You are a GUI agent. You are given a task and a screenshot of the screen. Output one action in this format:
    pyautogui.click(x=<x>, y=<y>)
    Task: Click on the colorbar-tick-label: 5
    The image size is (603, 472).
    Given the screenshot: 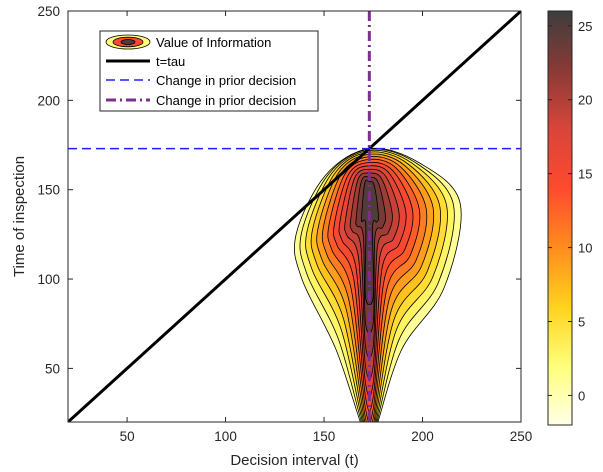 What is the action you would take?
    pyautogui.click(x=581, y=322)
    